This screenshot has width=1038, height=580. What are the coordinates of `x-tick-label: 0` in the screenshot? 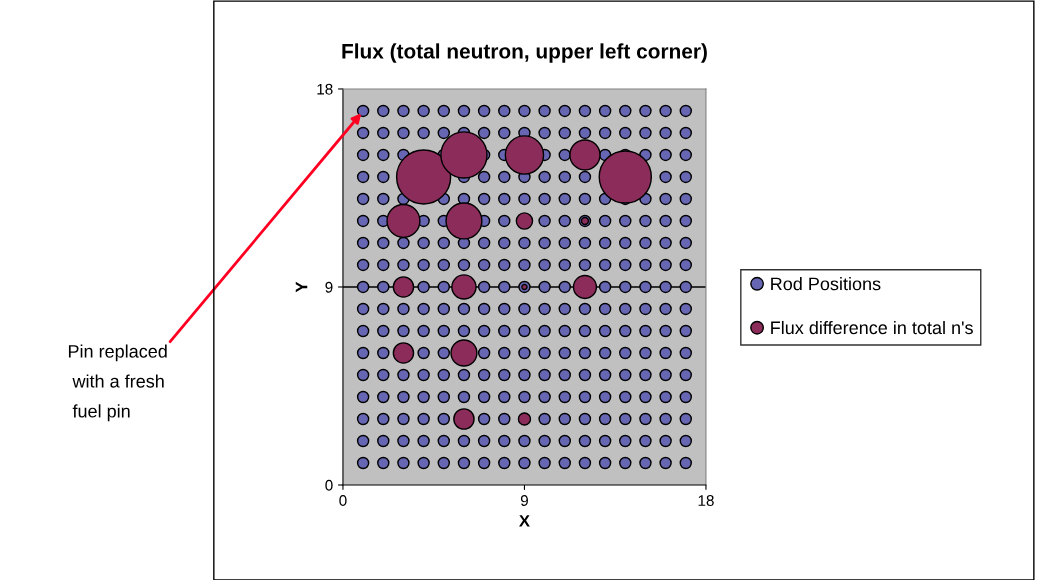 It's located at (343, 500).